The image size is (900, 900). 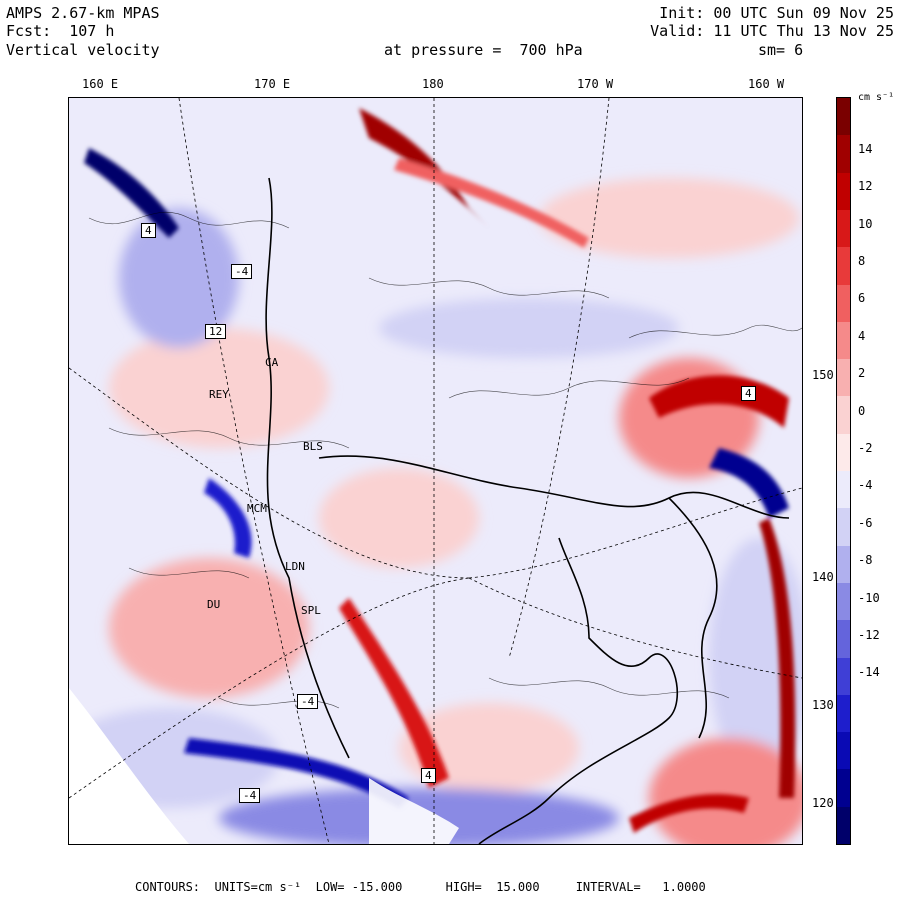 What do you see at coordinates (862, 261) in the screenshot?
I see `colorbar-tick-label: 8` at bounding box center [862, 261].